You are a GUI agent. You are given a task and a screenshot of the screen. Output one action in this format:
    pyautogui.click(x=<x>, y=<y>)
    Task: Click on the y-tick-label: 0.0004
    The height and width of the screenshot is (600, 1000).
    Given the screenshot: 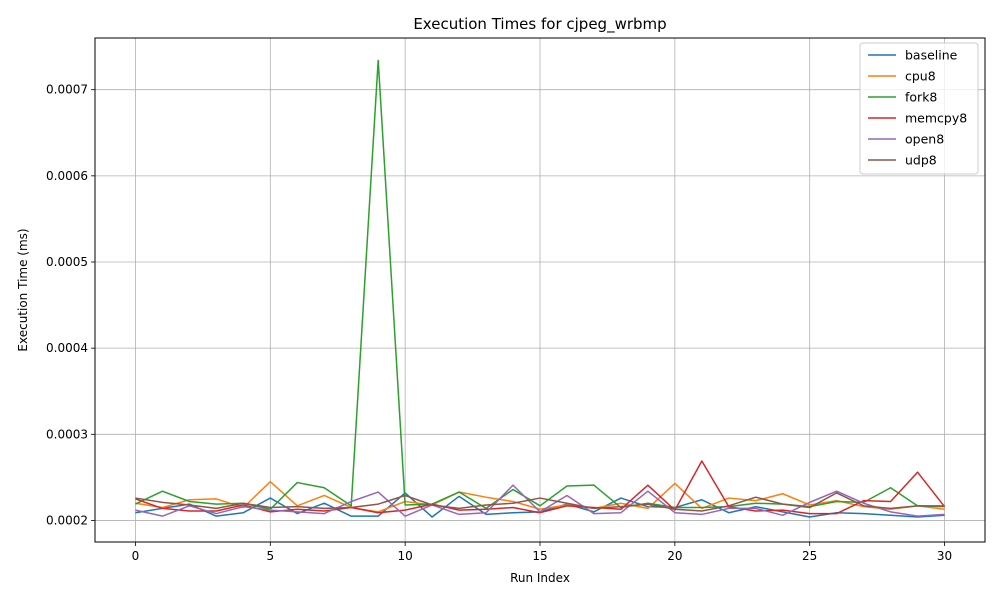 What is the action you would take?
    pyautogui.click(x=67, y=348)
    